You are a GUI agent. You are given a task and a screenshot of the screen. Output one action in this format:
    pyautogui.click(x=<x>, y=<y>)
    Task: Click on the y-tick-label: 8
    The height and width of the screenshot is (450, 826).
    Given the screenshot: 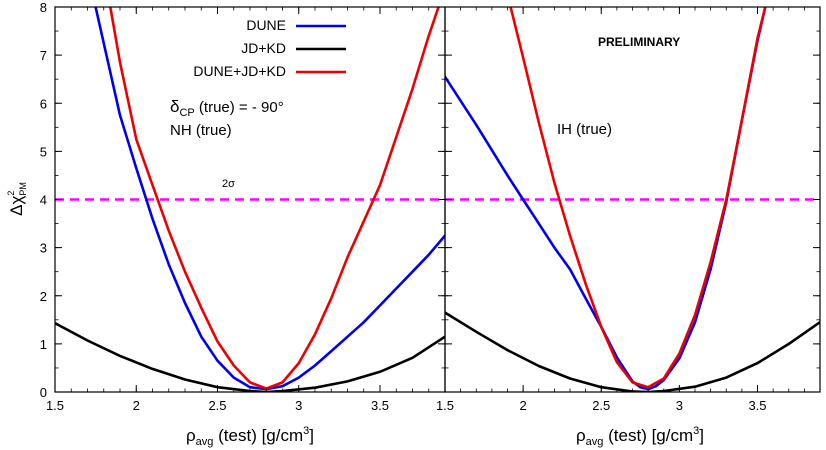 What is the action you would take?
    pyautogui.click(x=43, y=7)
    